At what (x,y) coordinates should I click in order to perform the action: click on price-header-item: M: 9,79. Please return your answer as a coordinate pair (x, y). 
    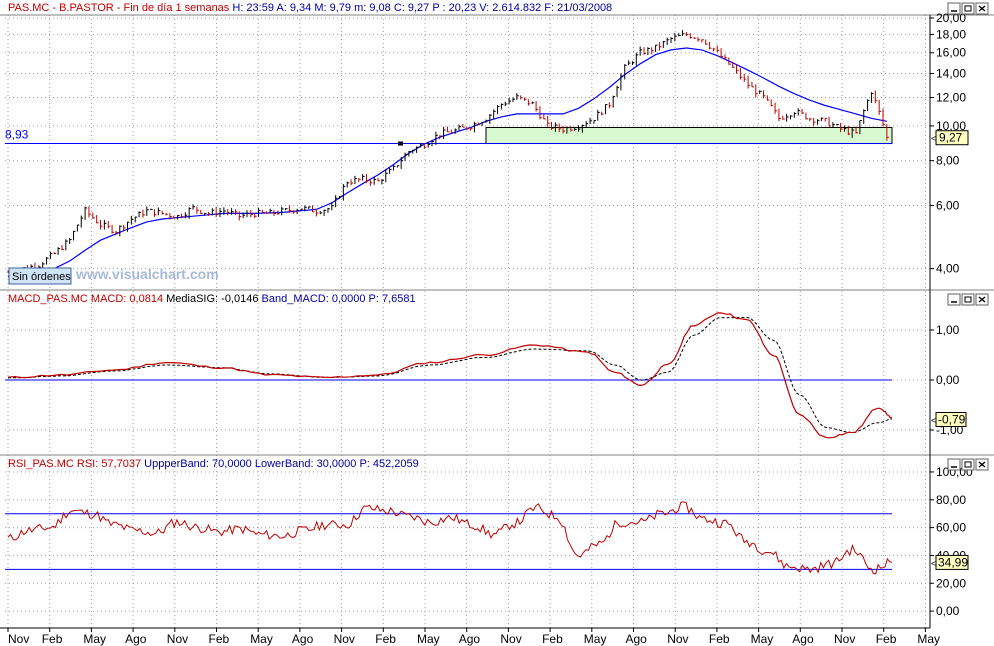
    Looking at the image, I should click on (331, 8).